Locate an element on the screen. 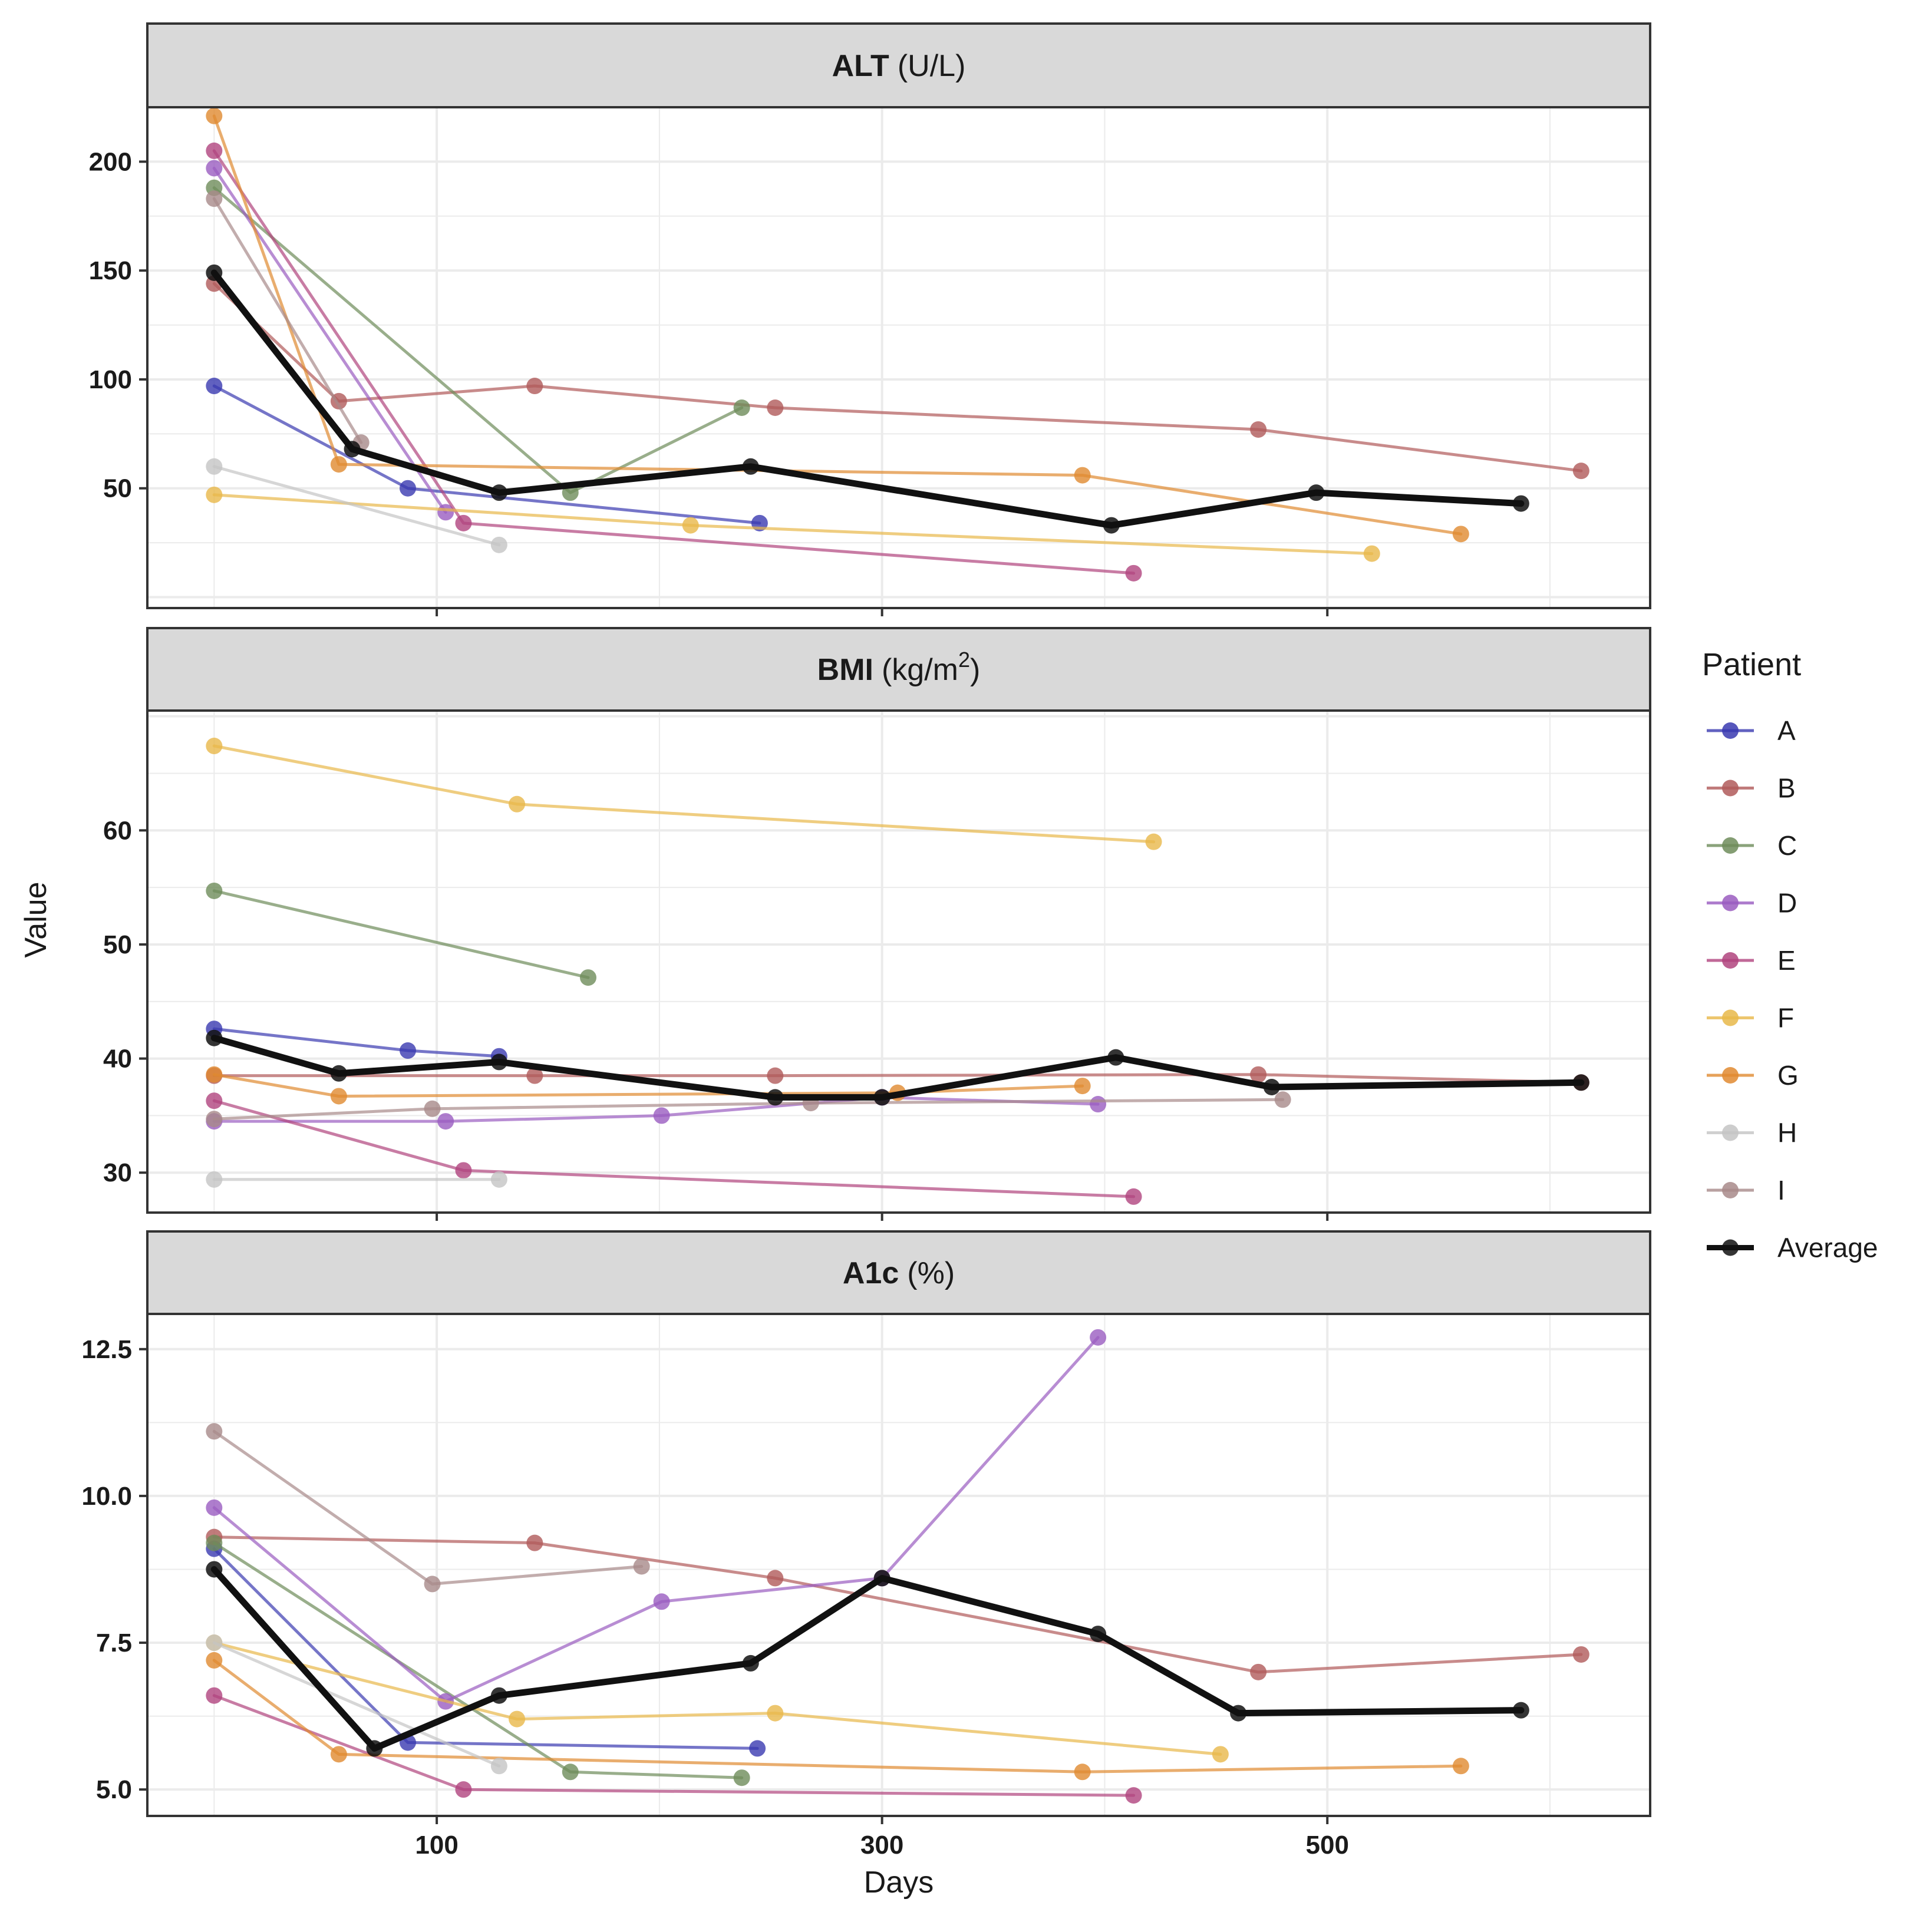 The image size is (1913, 1932). series-line-c is located at coordinates (401, 934).